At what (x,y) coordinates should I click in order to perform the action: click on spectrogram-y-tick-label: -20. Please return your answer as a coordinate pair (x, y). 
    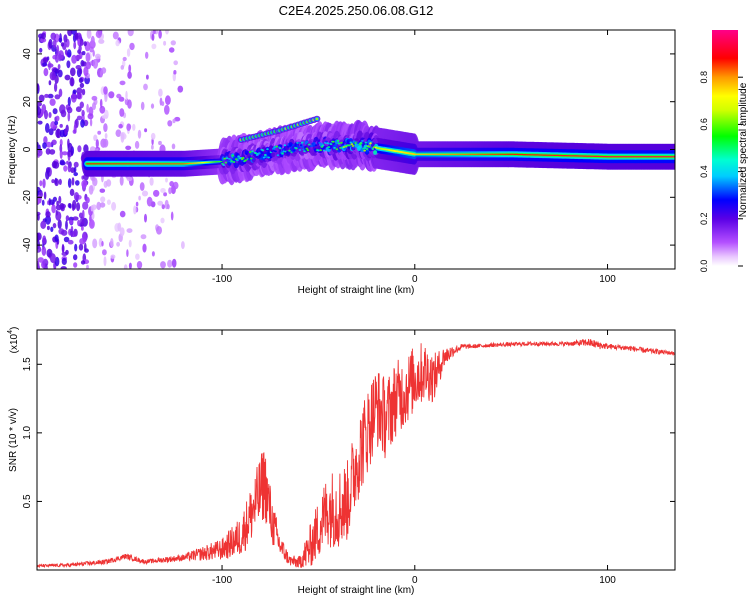
    Looking at the image, I should click on (27, 197).